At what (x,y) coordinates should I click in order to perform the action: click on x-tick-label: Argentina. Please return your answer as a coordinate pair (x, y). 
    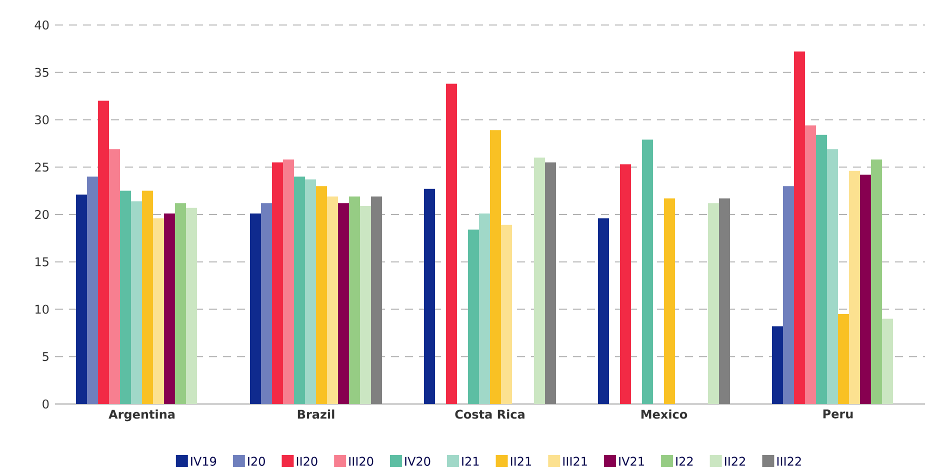
    Looking at the image, I should click on (141, 416).